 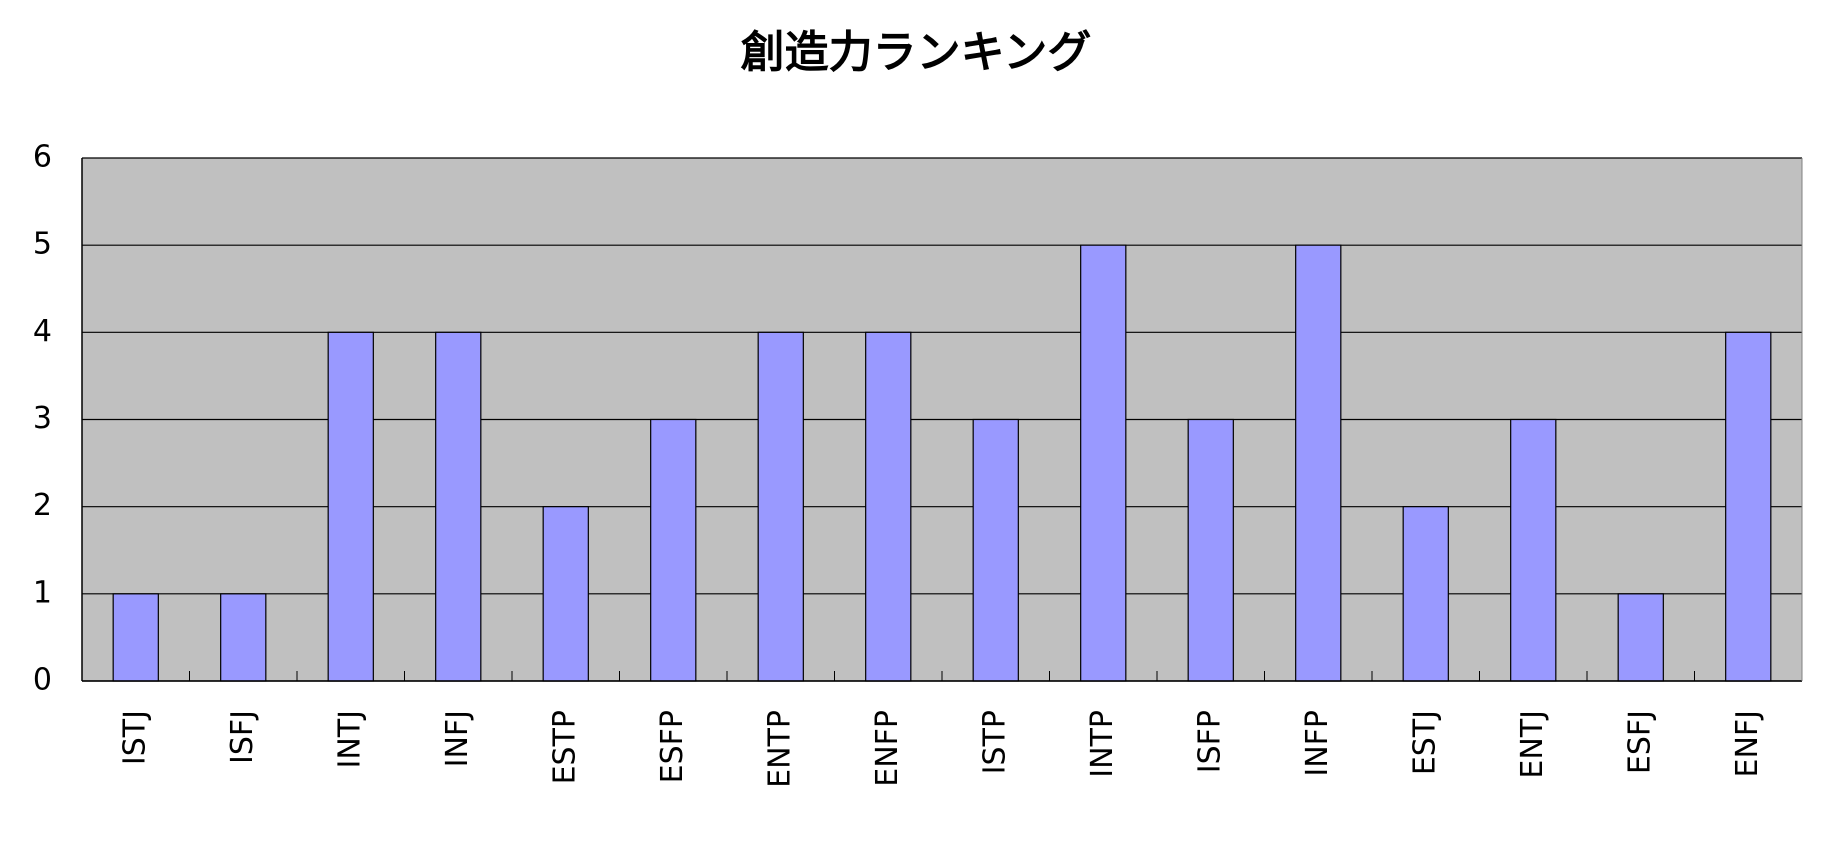 I want to click on y-tick-label: 3, so click(x=42, y=418).